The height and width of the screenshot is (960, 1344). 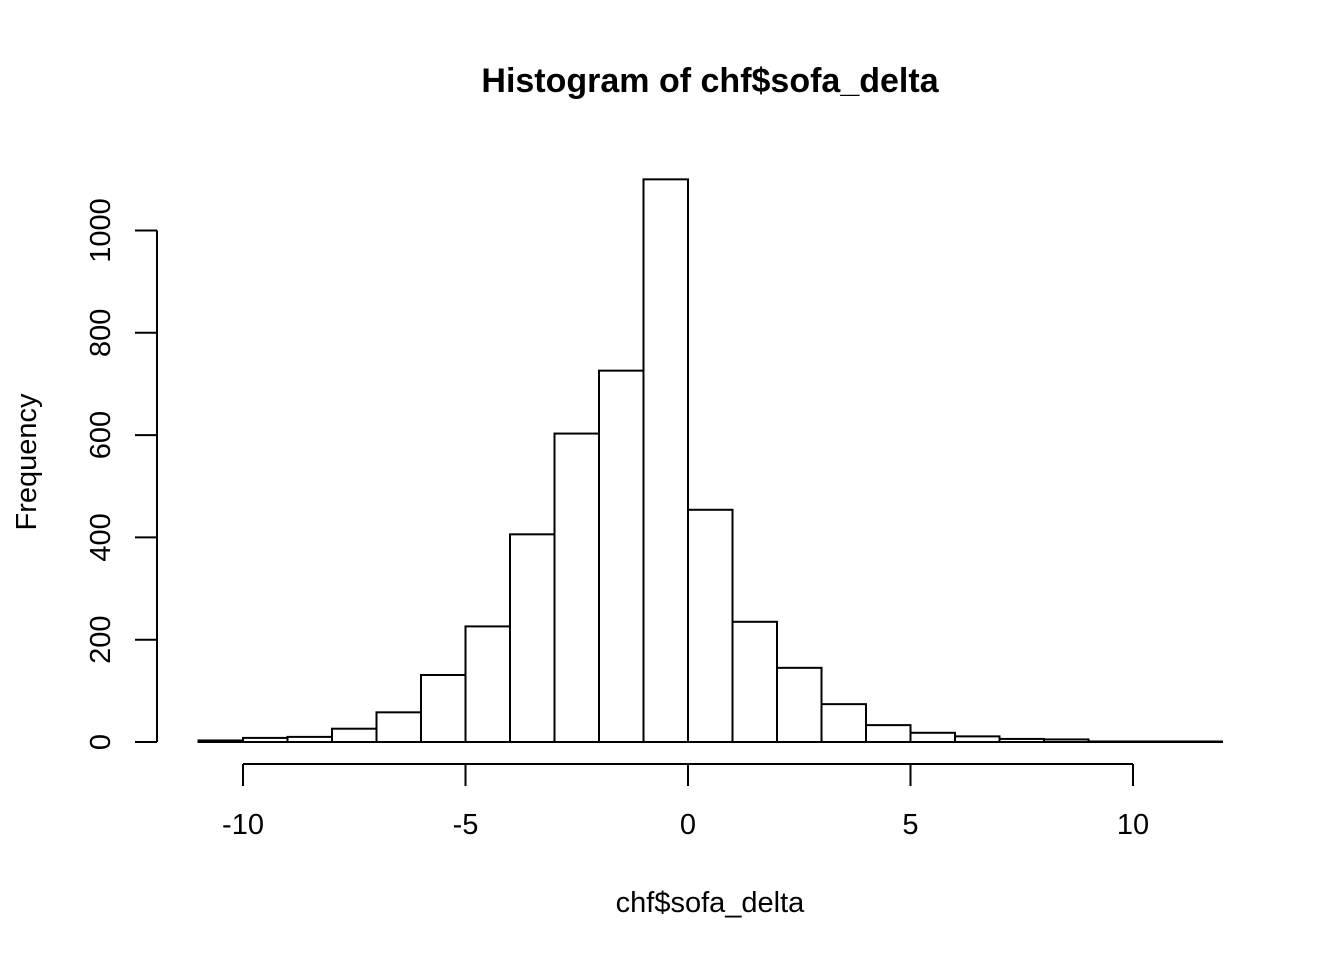 I want to click on y-tick-label: 1000, so click(x=101, y=230).